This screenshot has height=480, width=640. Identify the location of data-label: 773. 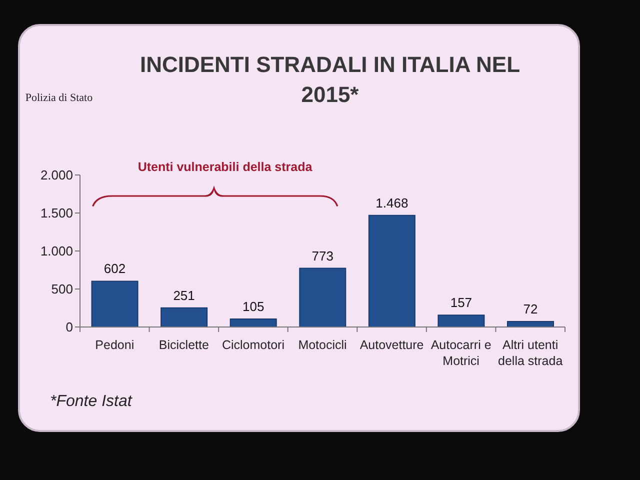
(323, 256).